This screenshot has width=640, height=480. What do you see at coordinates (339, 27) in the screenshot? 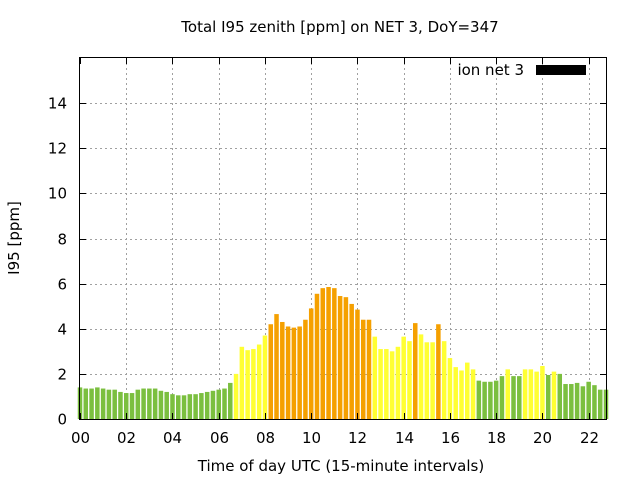
I see `chart-title: Total I95 zenith [ppm] on NET 3, DoY=347` at bounding box center [339, 27].